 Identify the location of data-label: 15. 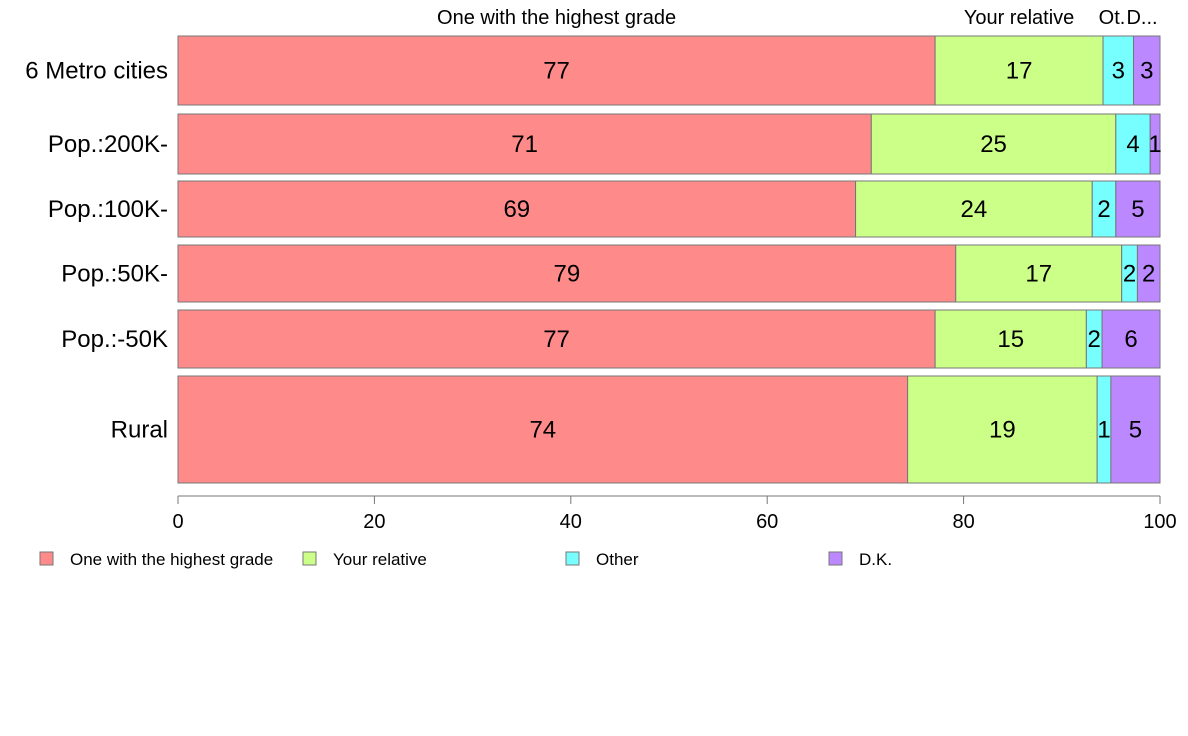
(1010, 339).